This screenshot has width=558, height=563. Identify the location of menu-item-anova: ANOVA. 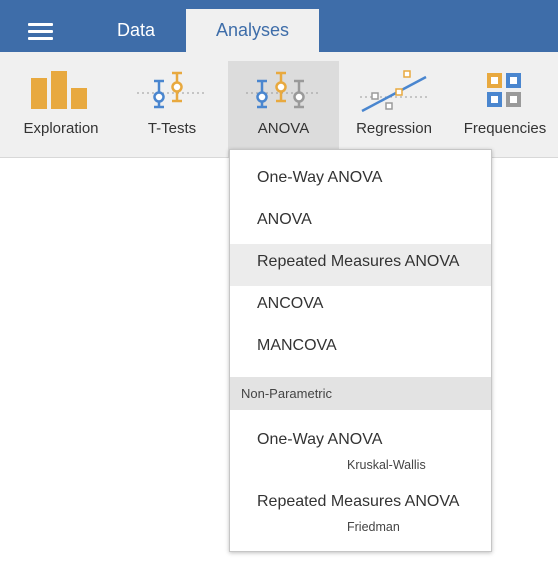
(360, 223).